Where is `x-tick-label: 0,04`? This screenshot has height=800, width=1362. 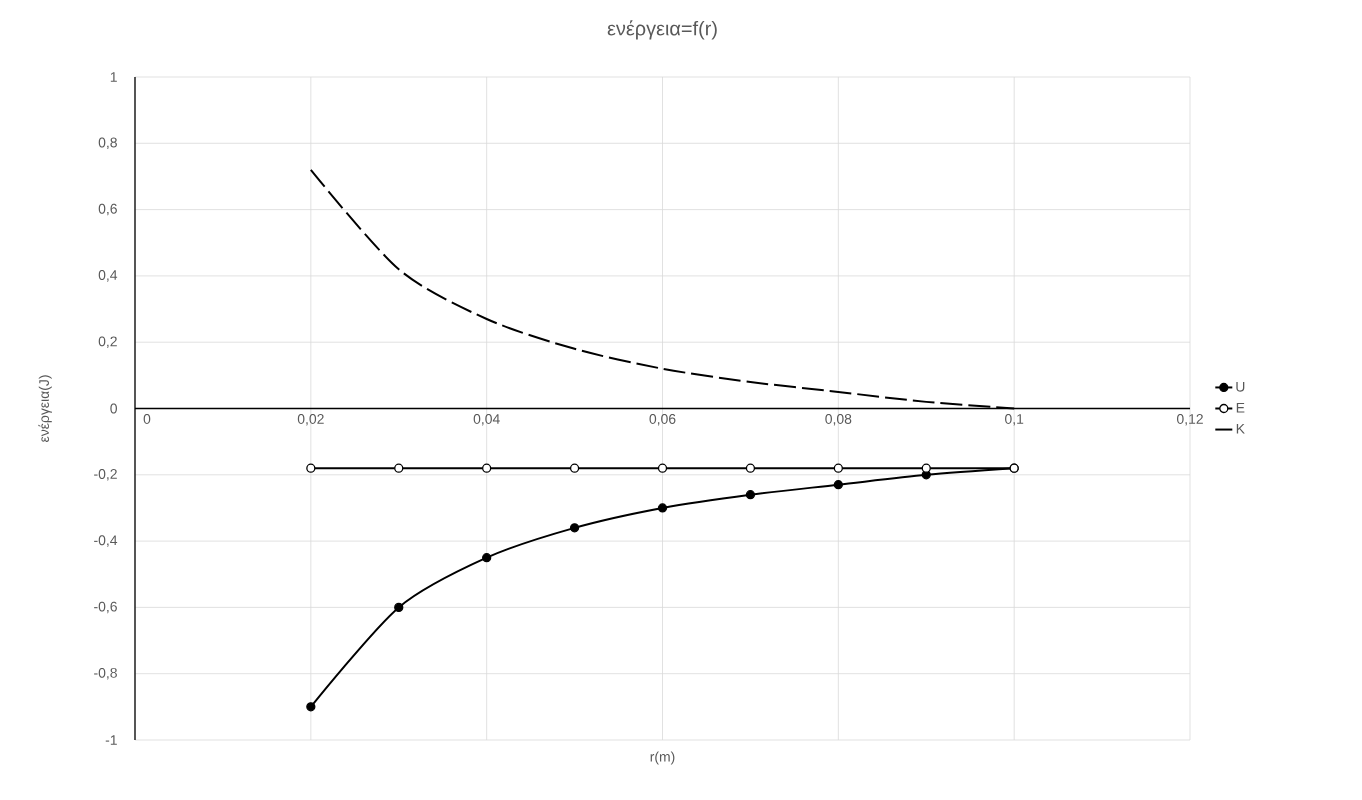
x-tick-label: 0,04 is located at coordinates (486, 420).